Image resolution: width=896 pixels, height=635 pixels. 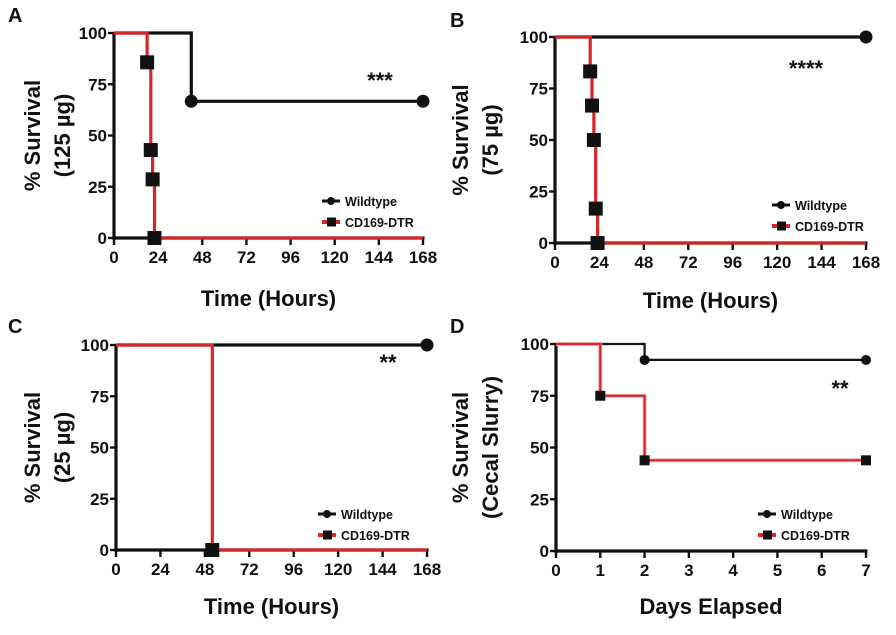 What do you see at coordinates (777, 570) in the screenshot?
I see `x-tick-label: 5` at bounding box center [777, 570].